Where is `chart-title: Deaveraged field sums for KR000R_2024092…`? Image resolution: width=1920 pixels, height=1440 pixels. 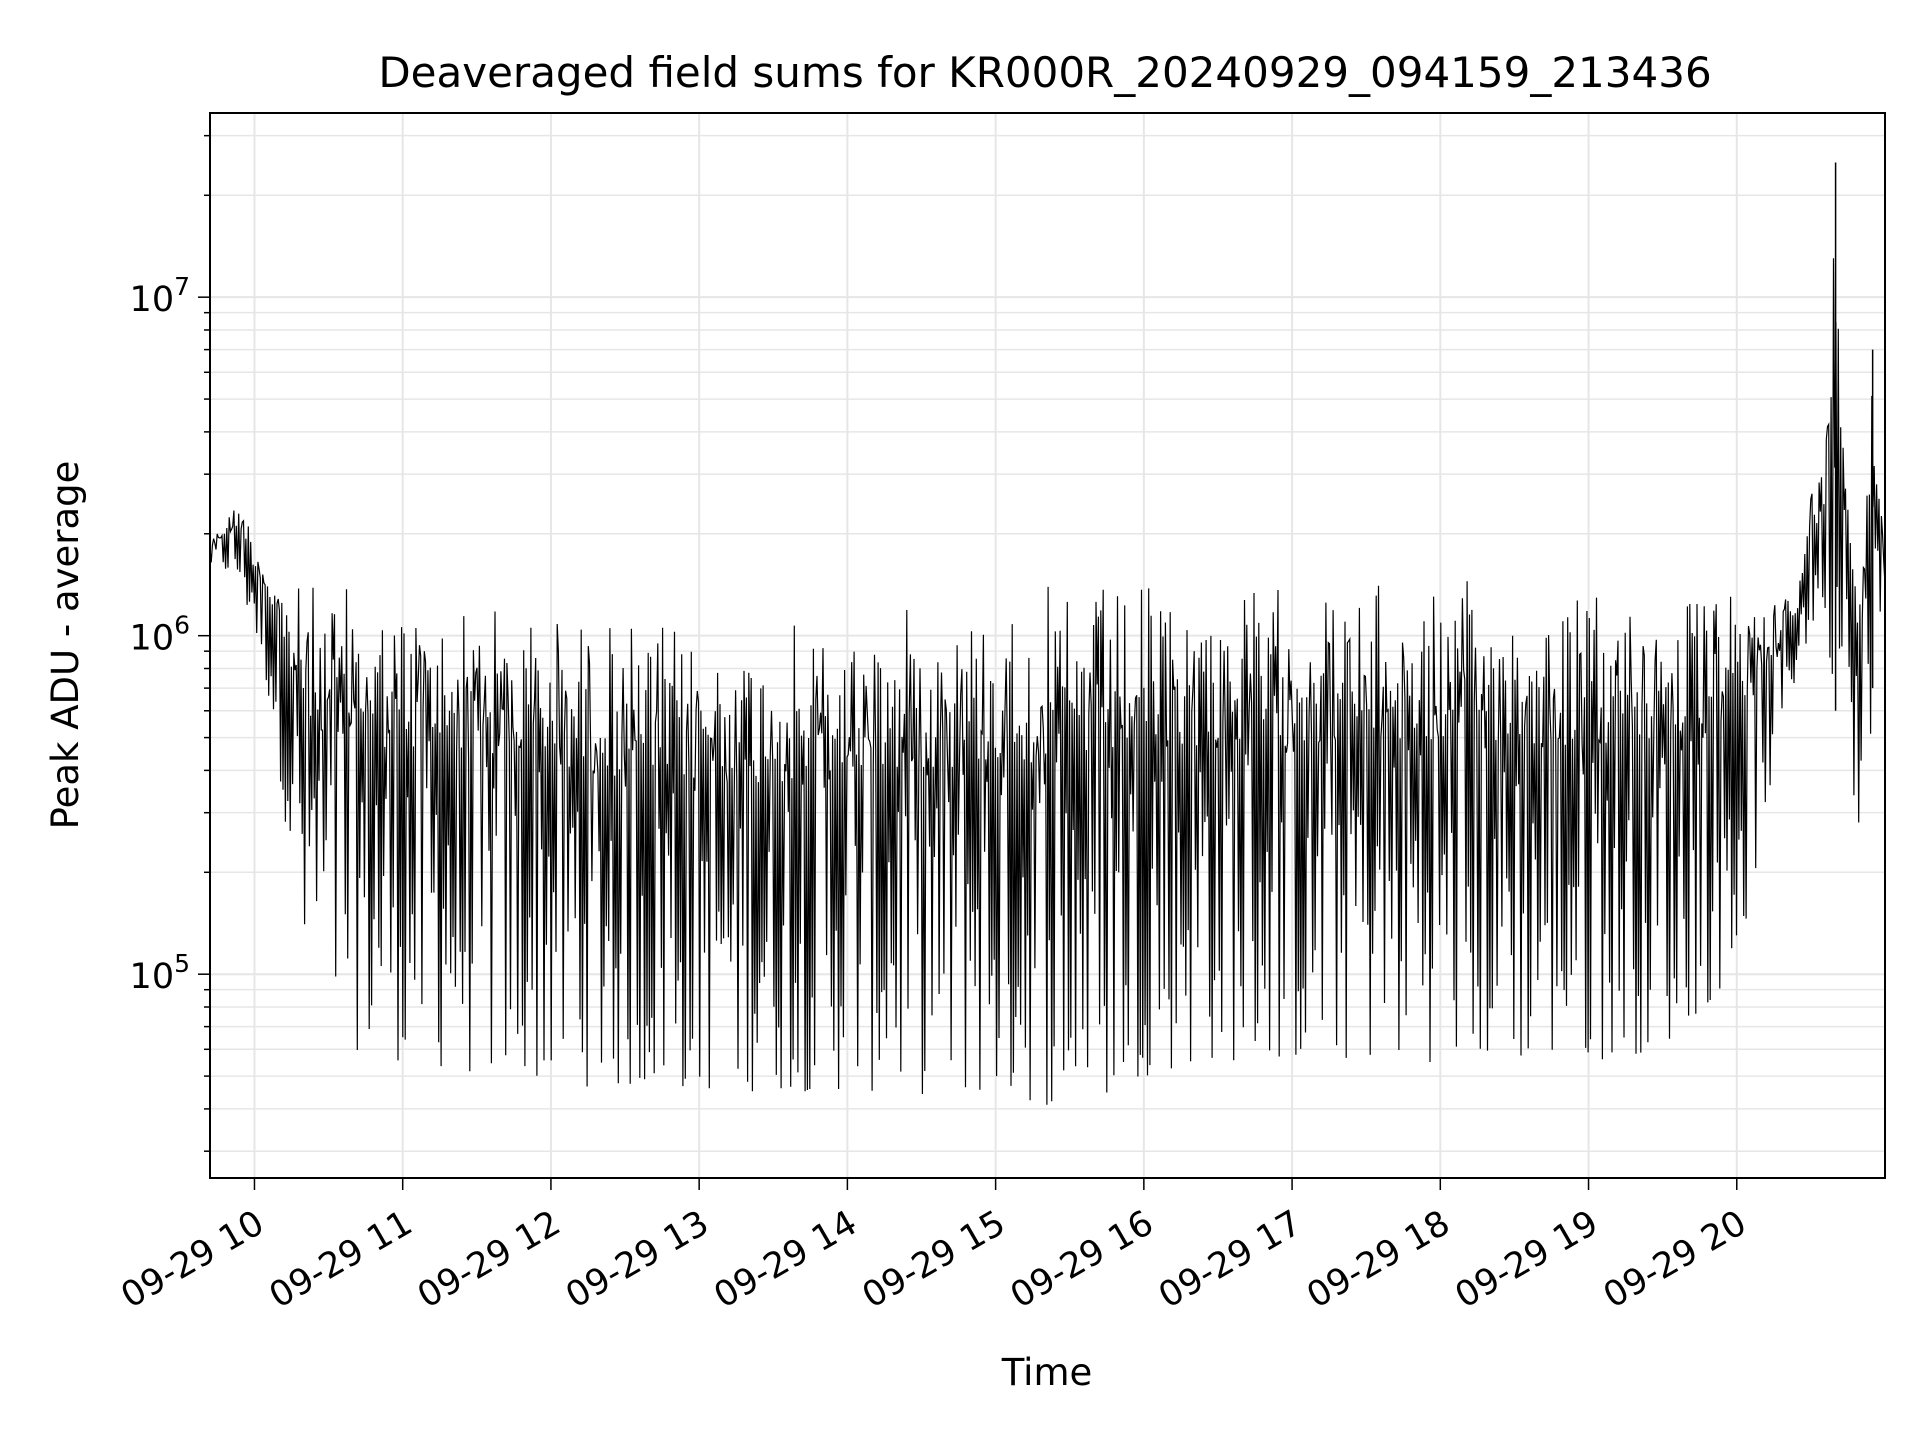 chart-title: Deaveraged field sums for KR000R_2024092… is located at coordinates (1044, 72).